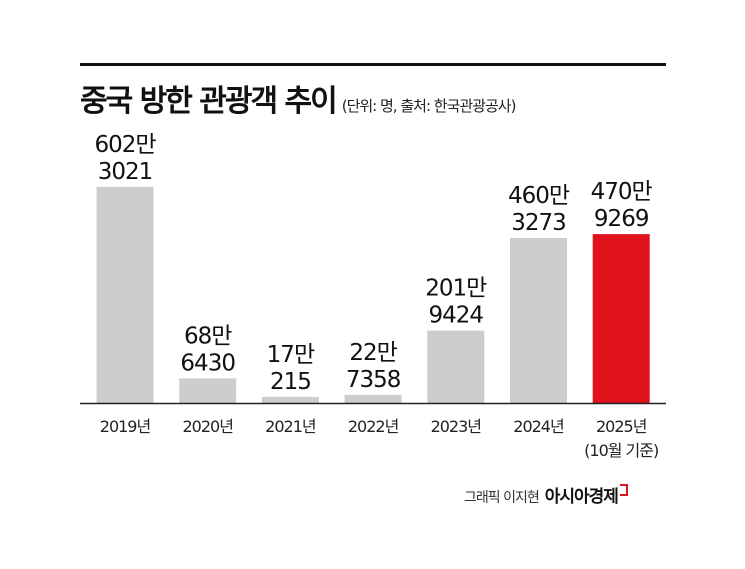  I want to click on x-tick-label: 2025년, so click(621, 426).